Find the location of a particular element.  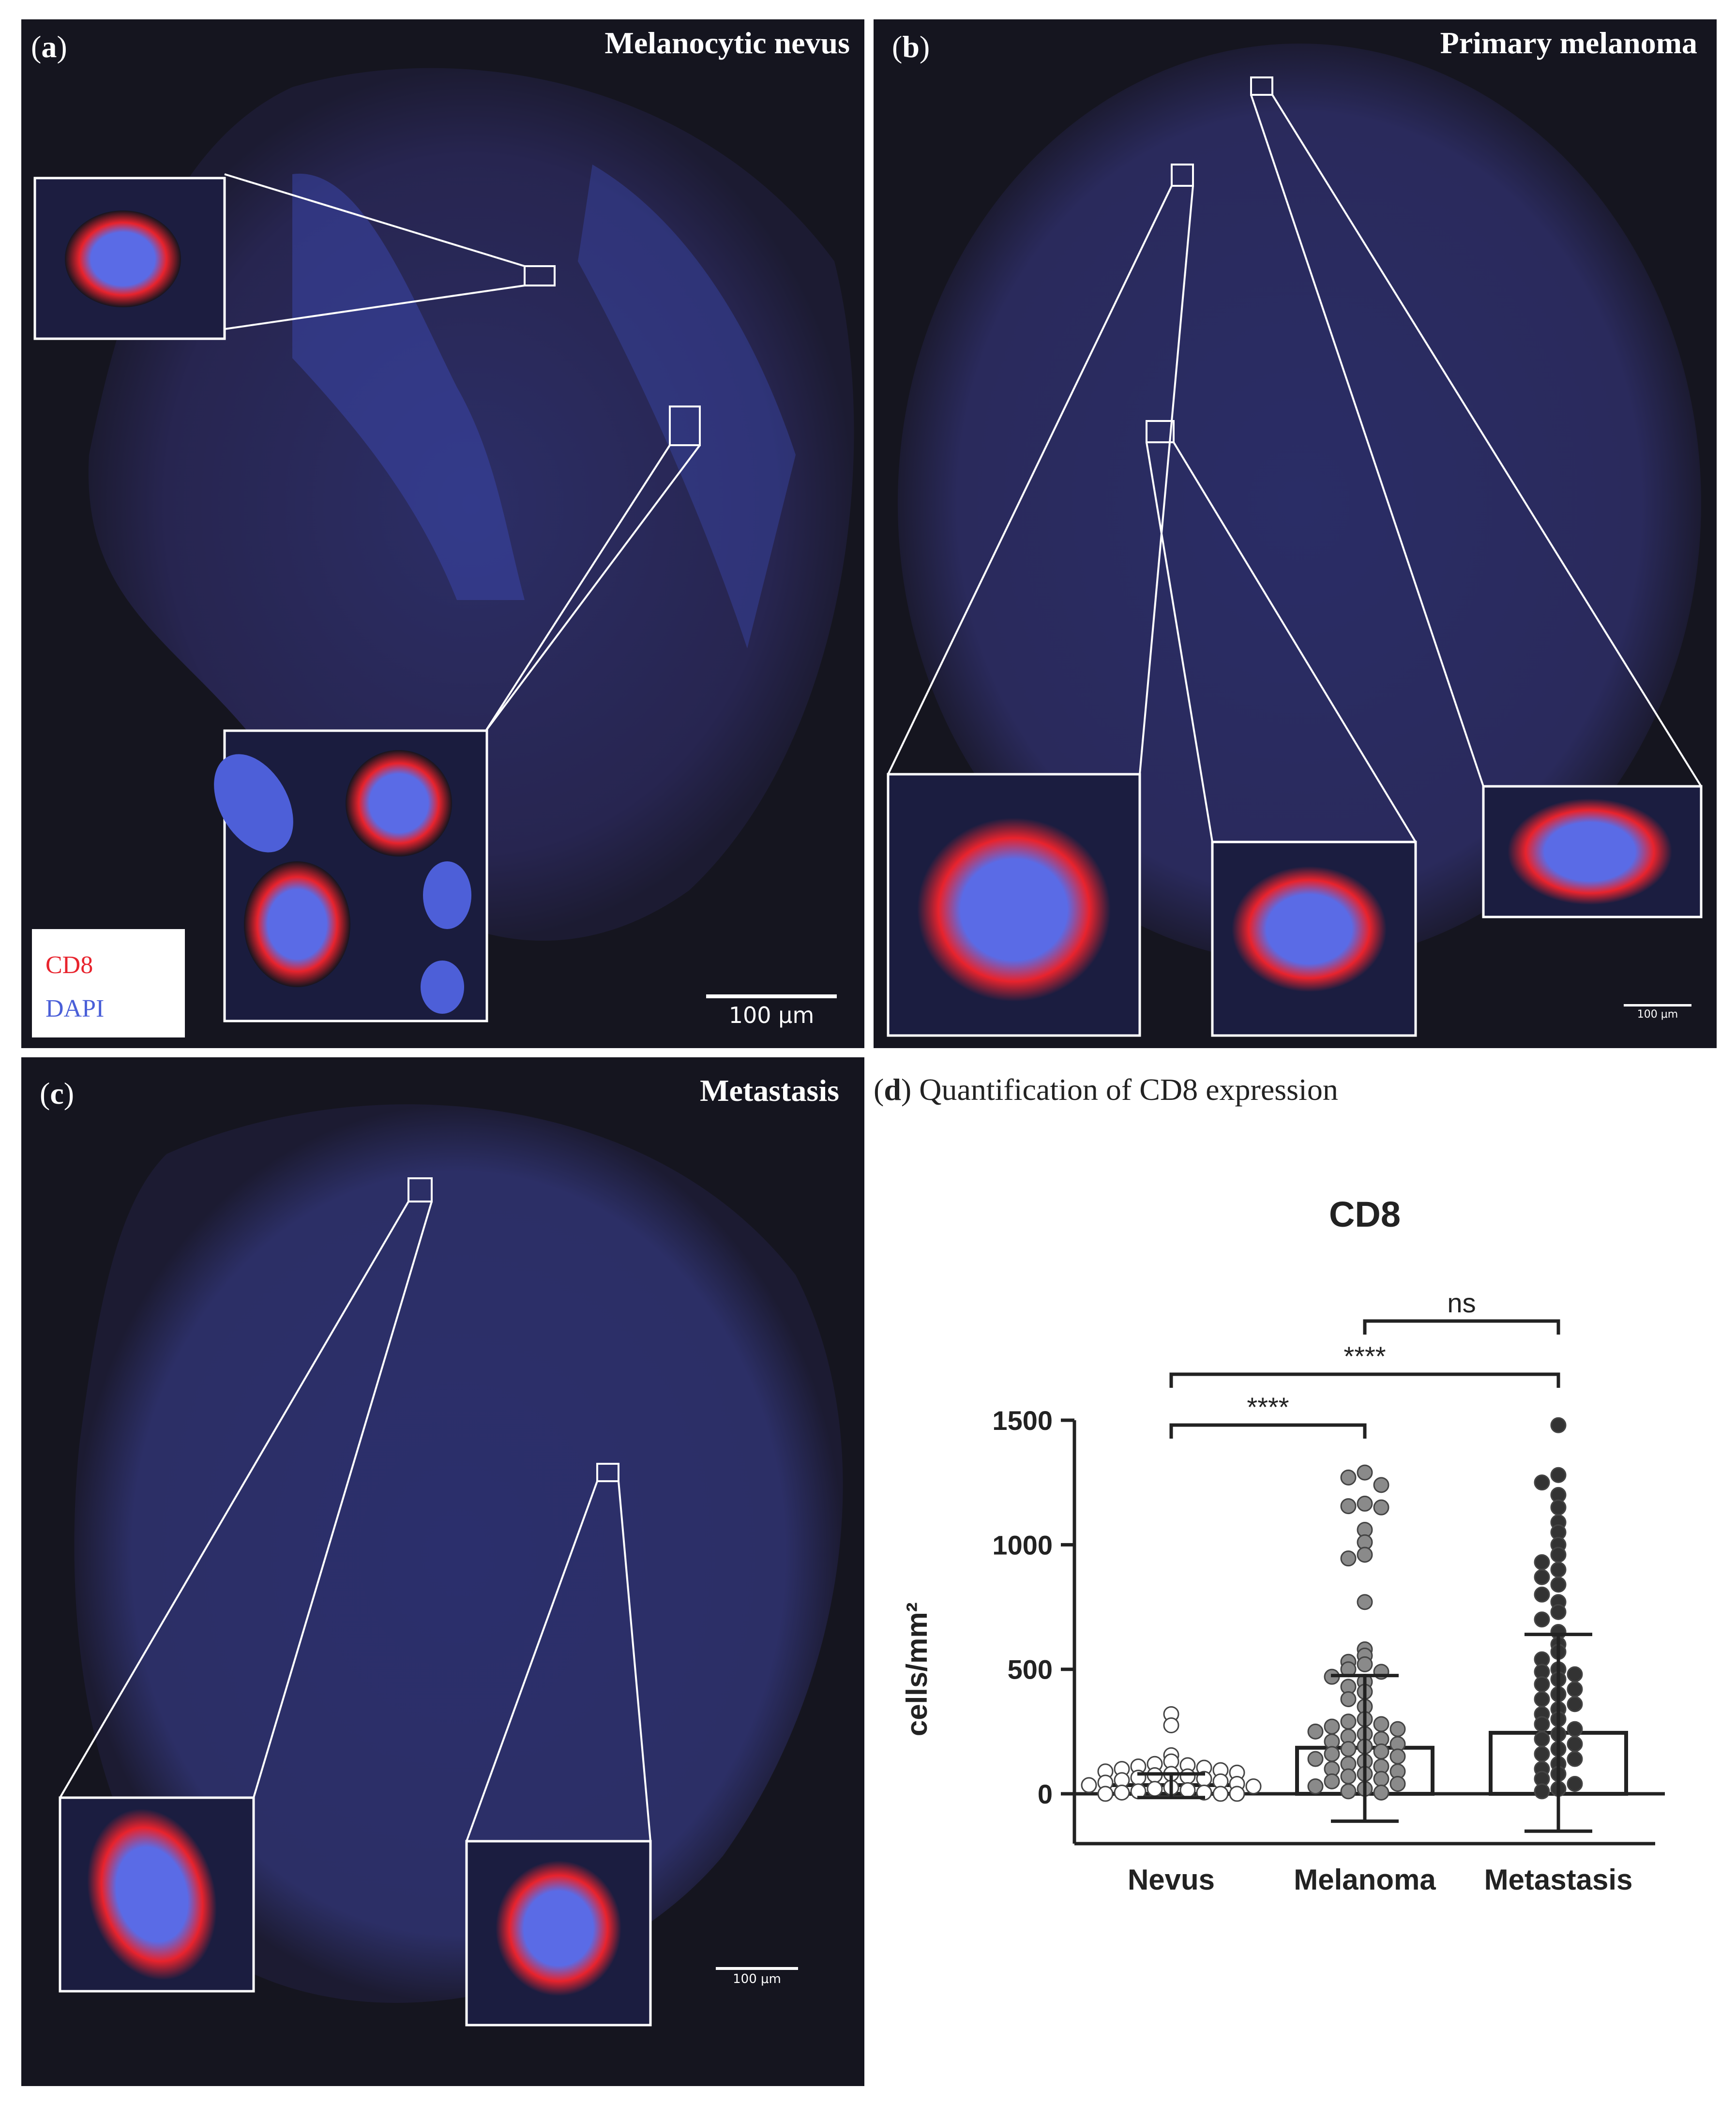

panel-b-label: (b) is located at coordinates (911, 47).